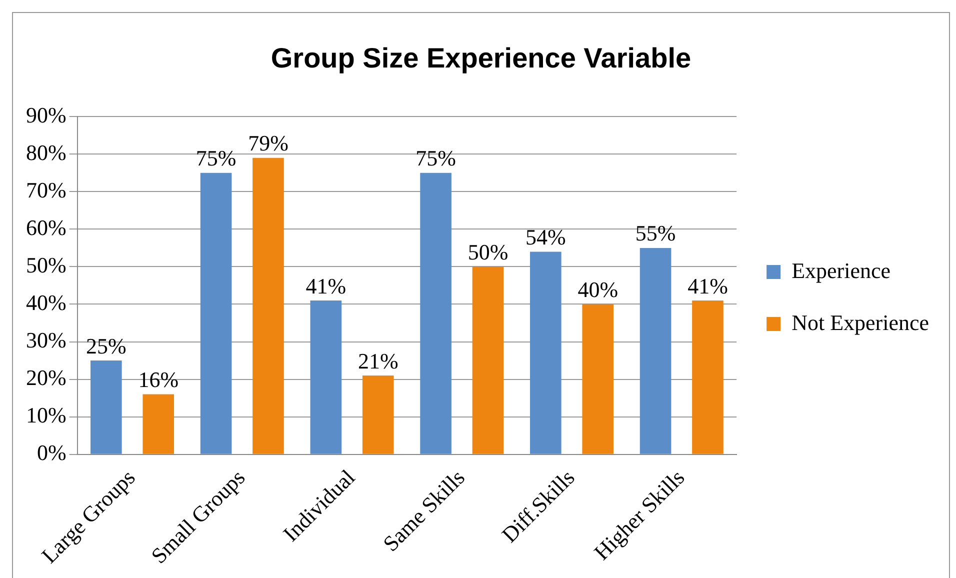  I want to click on y-tick-label: 20%, so click(46, 377).